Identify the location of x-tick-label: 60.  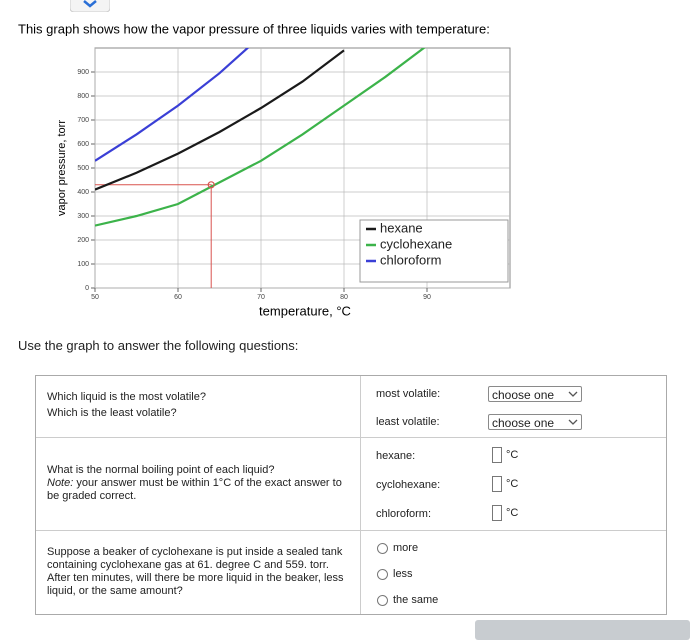
(178, 297).